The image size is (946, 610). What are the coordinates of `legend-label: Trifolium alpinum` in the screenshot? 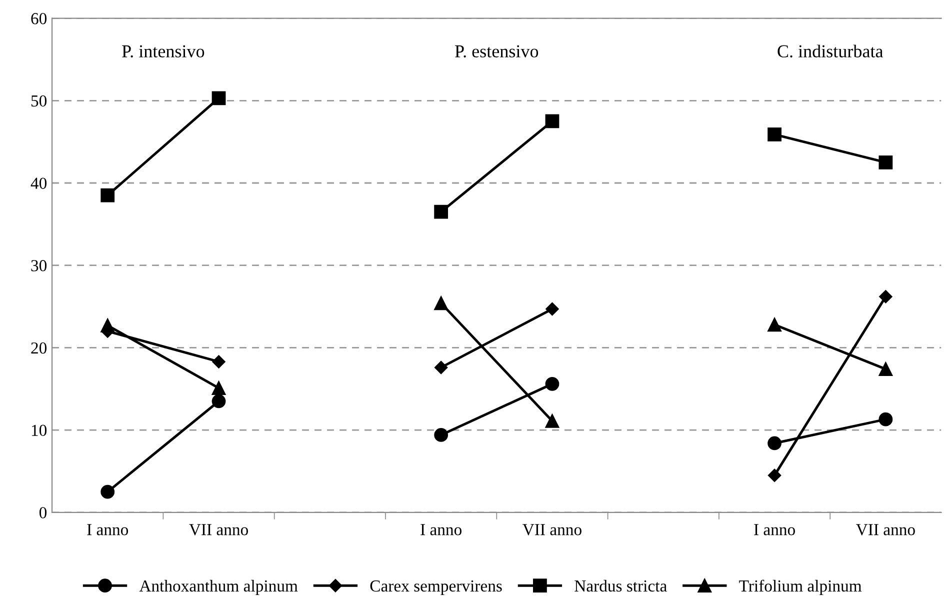 It's located at (800, 587).